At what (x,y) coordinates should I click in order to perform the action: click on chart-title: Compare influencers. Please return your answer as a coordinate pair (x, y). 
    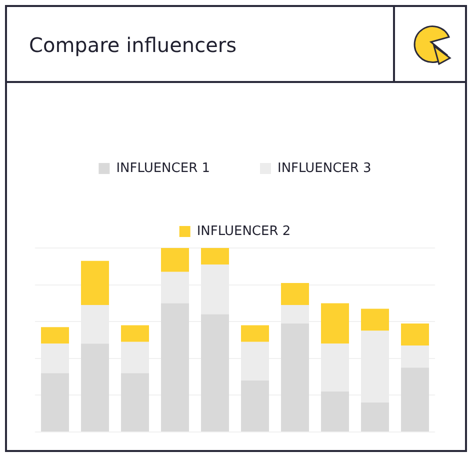
    Looking at the image, I should click on (133, 45).